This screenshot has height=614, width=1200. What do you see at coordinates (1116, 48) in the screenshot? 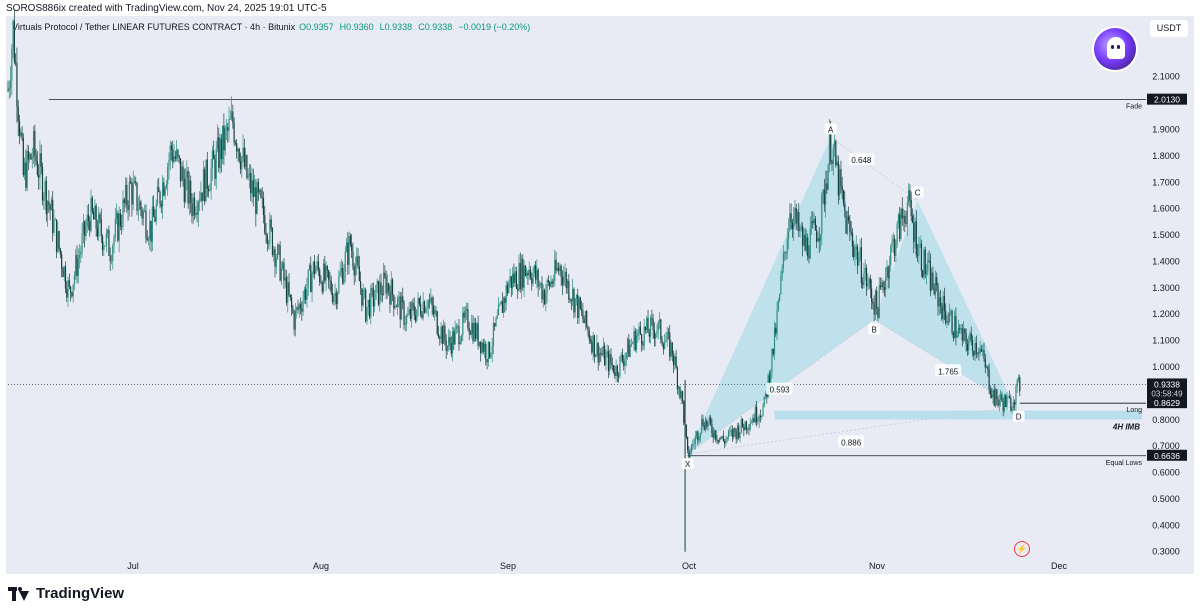
I see `ghost-icon` at bounding box center [1116, 48].